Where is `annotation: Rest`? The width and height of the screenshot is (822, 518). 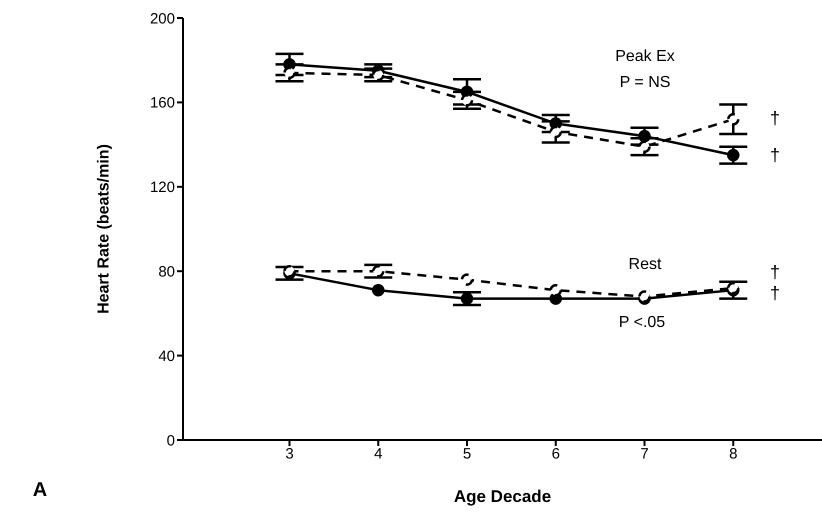 annotation: Rest is located at coordinates (645, 264).